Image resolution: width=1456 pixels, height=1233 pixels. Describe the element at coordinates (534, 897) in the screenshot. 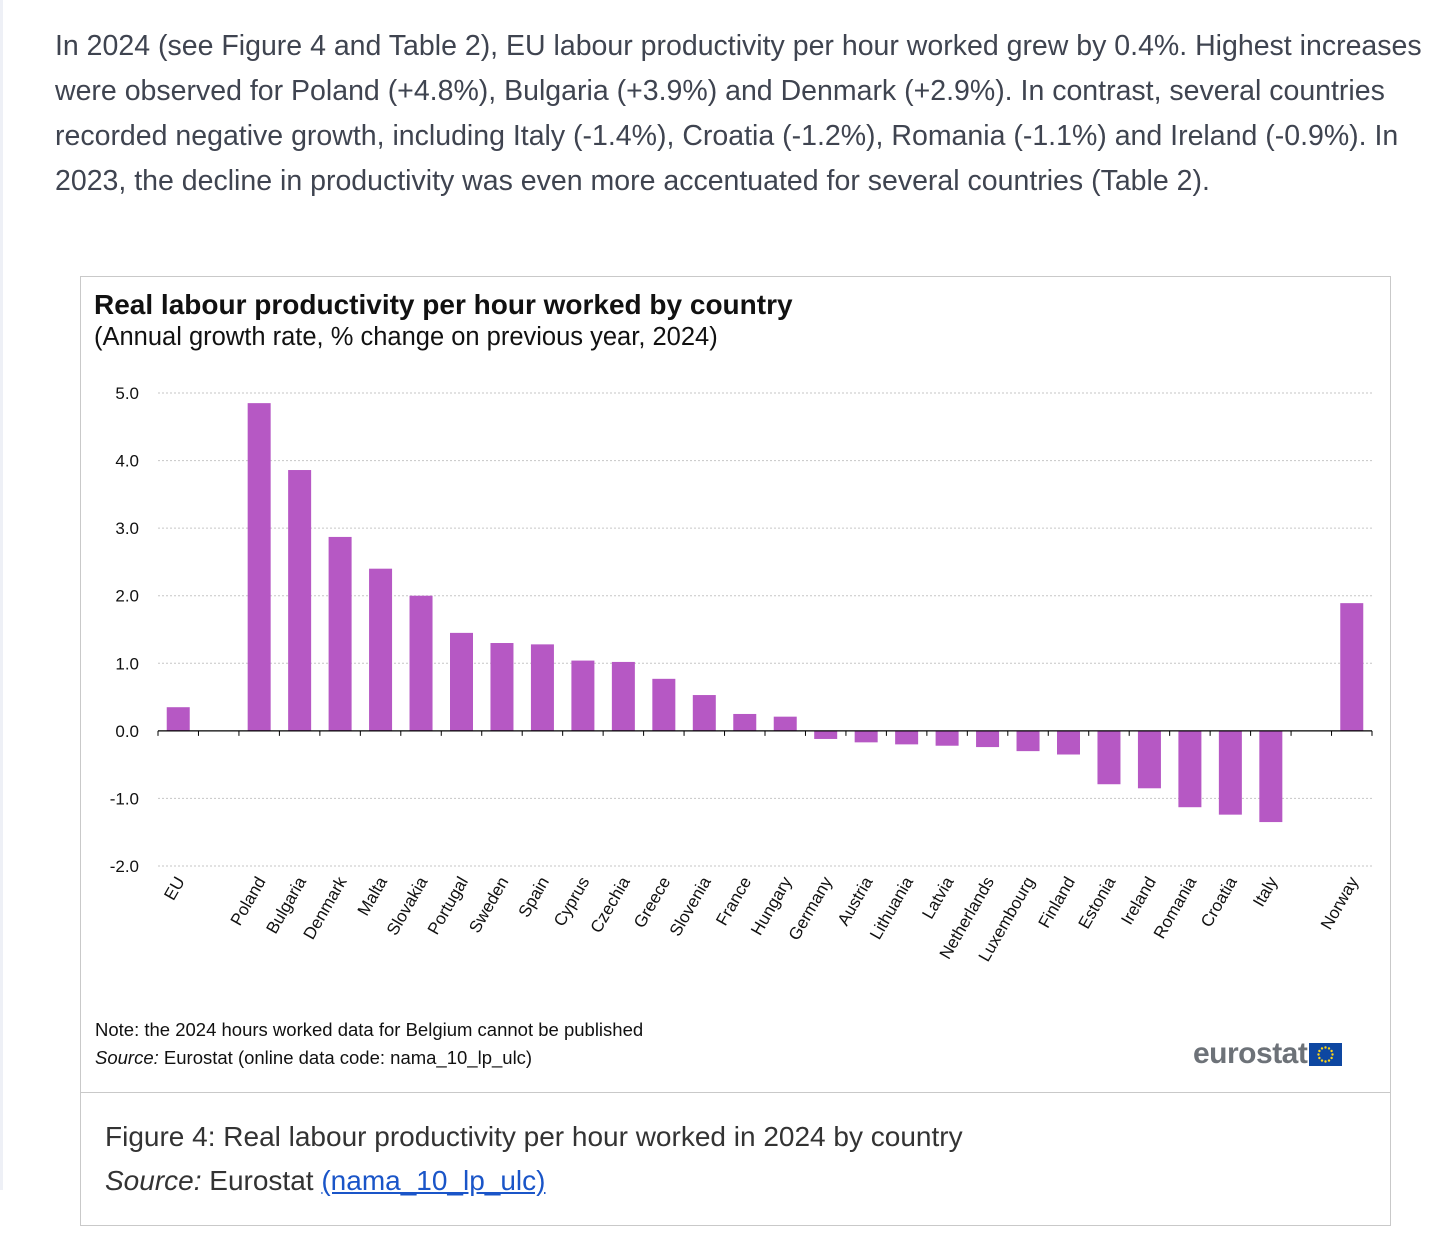

I see `x-tick-label: Spain` at that location.